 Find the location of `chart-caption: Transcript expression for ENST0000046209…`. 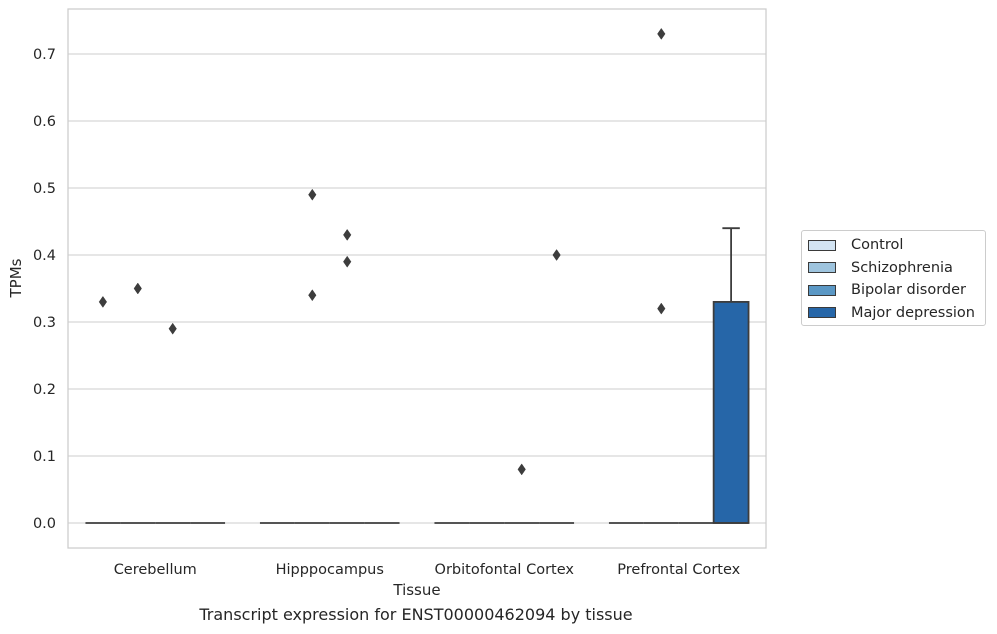

chart-caption: Transcript expression for ENST0000046209… is located at coordinates (416, 614).